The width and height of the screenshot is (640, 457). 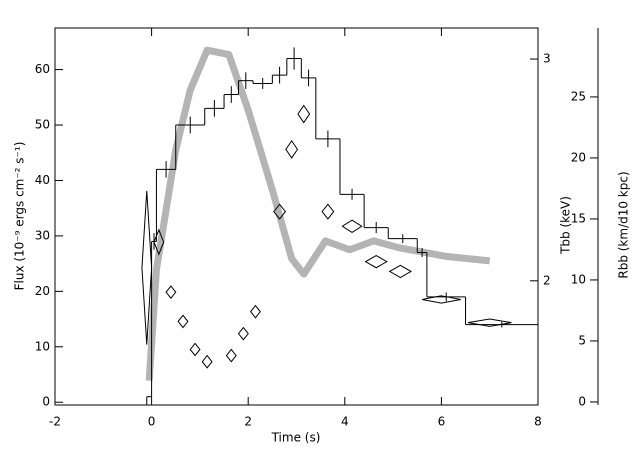 I want to click on y3-tick-label: 15, so click(x=578, y=218).